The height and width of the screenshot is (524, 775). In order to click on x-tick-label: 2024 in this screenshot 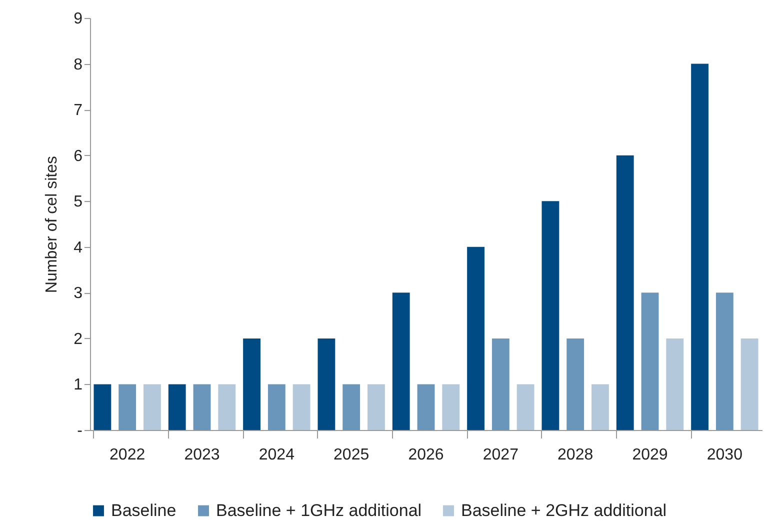, I will do `click(276, 455)`.